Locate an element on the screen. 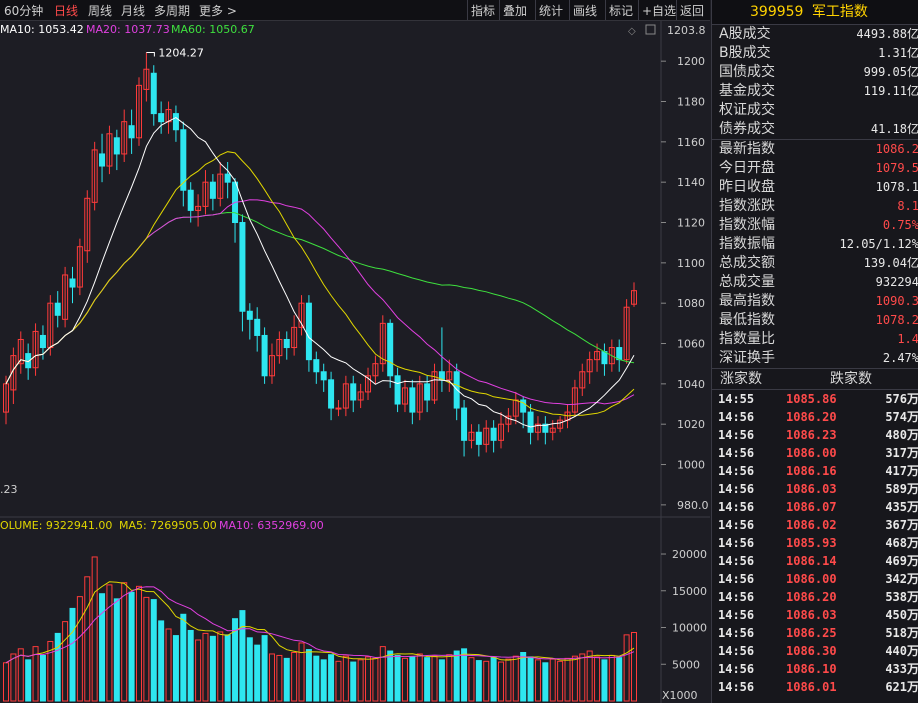 This screenshot has height=703, width=918. tick-row: 14:56 1086.00 342万 is located at coordinates (815, 579).